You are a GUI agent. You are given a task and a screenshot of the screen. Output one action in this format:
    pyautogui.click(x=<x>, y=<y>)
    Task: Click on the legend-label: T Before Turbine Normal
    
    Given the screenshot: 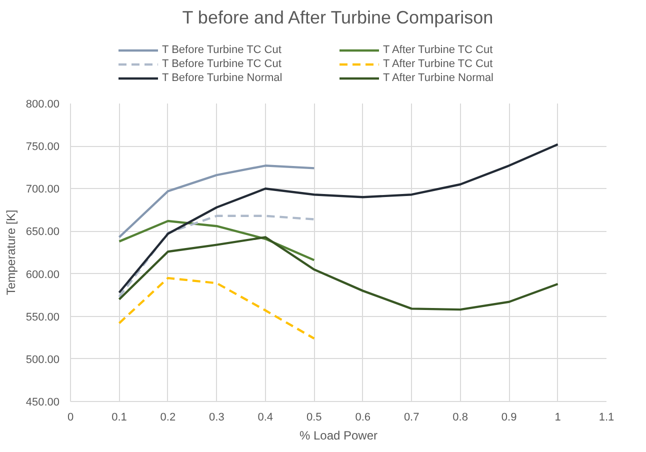 What is the action you would take?
    pyautogui.click(x=223, y=78)
    